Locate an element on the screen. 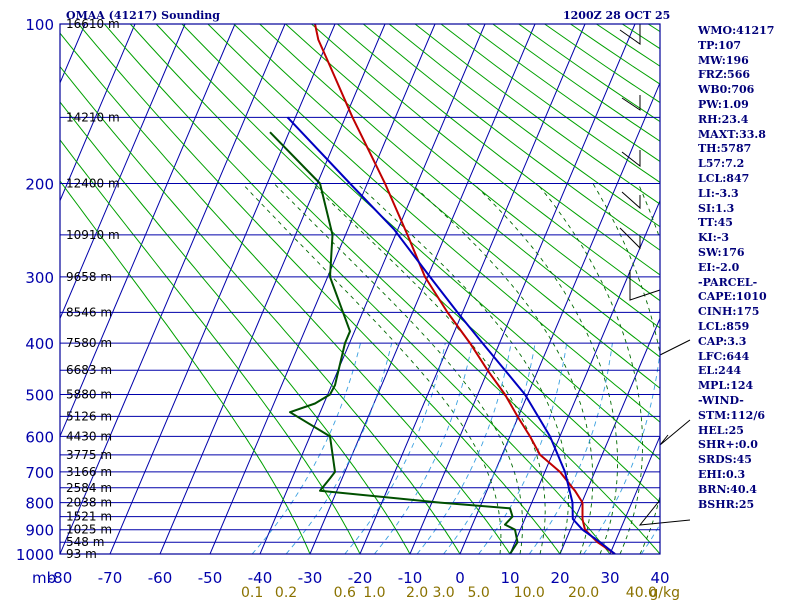 The image size is (800, 600). height-label: 3775 m is located at coordinates (89, 455).